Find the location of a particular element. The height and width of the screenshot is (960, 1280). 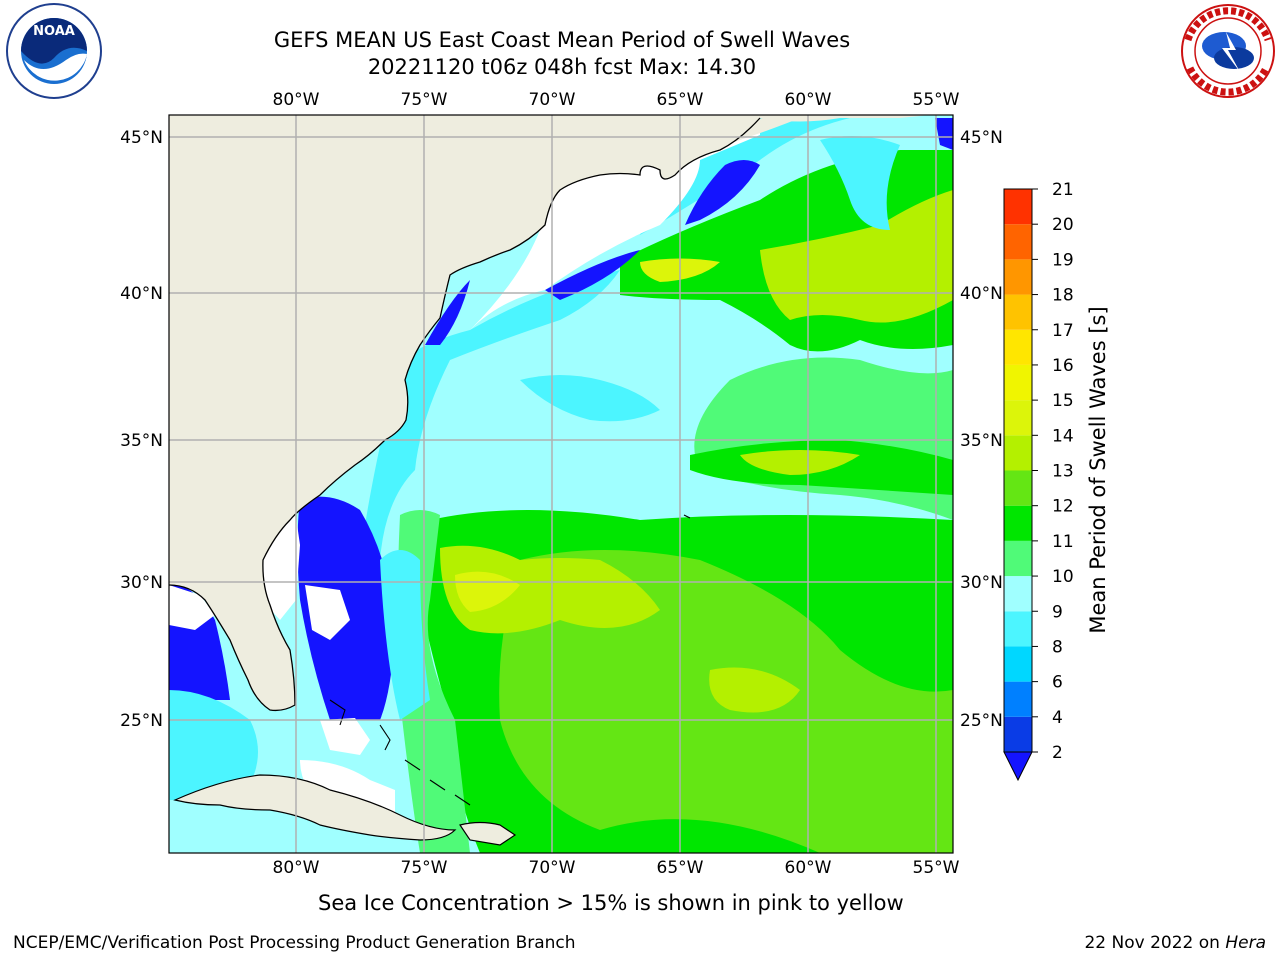

masked-zone-new-england-shelf is located at coordinates (615, 224).